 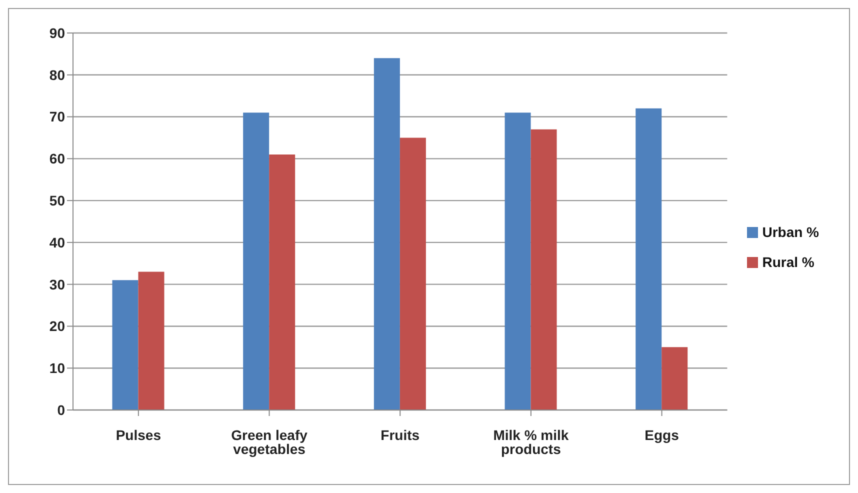 What do you see at coordinates (139, 434) in the screenshot?
I see `x-tick-label: Pulses` at bounding box center [139, 434].